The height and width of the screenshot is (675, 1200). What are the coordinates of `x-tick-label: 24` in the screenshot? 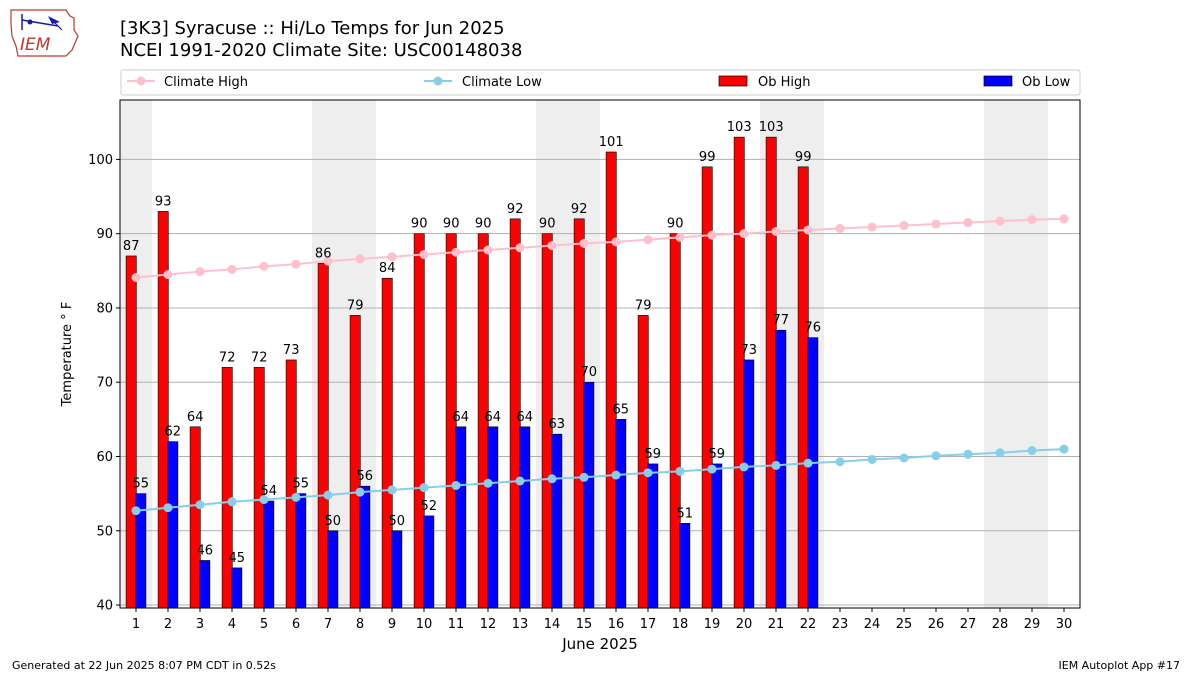 It's located at (872, 624).